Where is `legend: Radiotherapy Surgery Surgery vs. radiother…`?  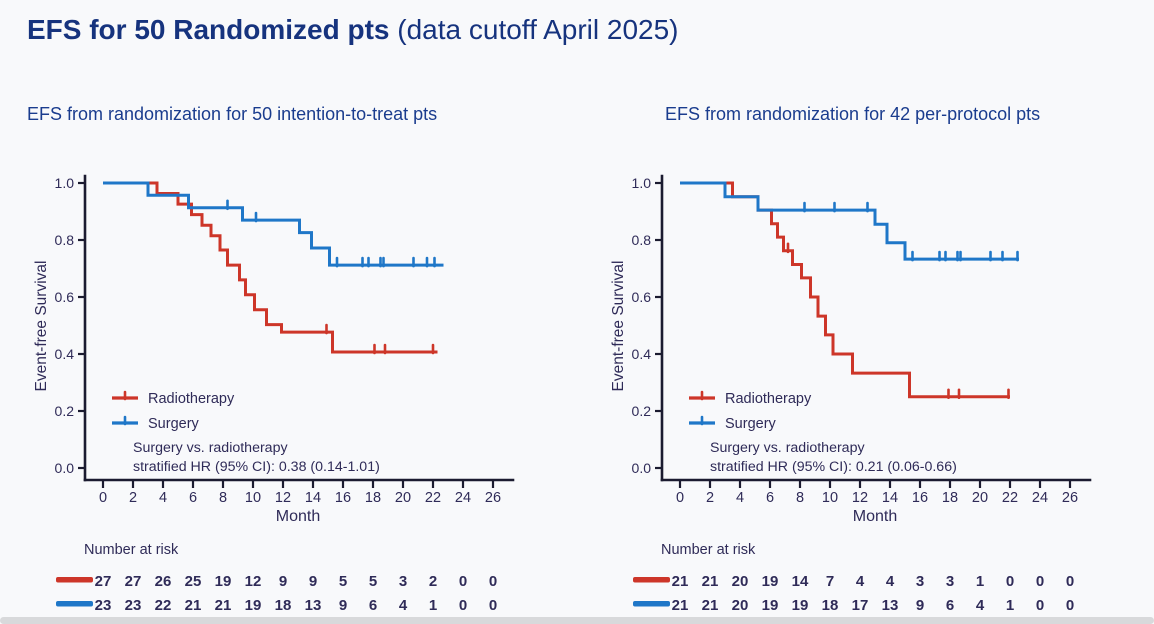
legend: Radiotherapy Surgery Surgery vs. radiother… is located at coordinates (823, 432).